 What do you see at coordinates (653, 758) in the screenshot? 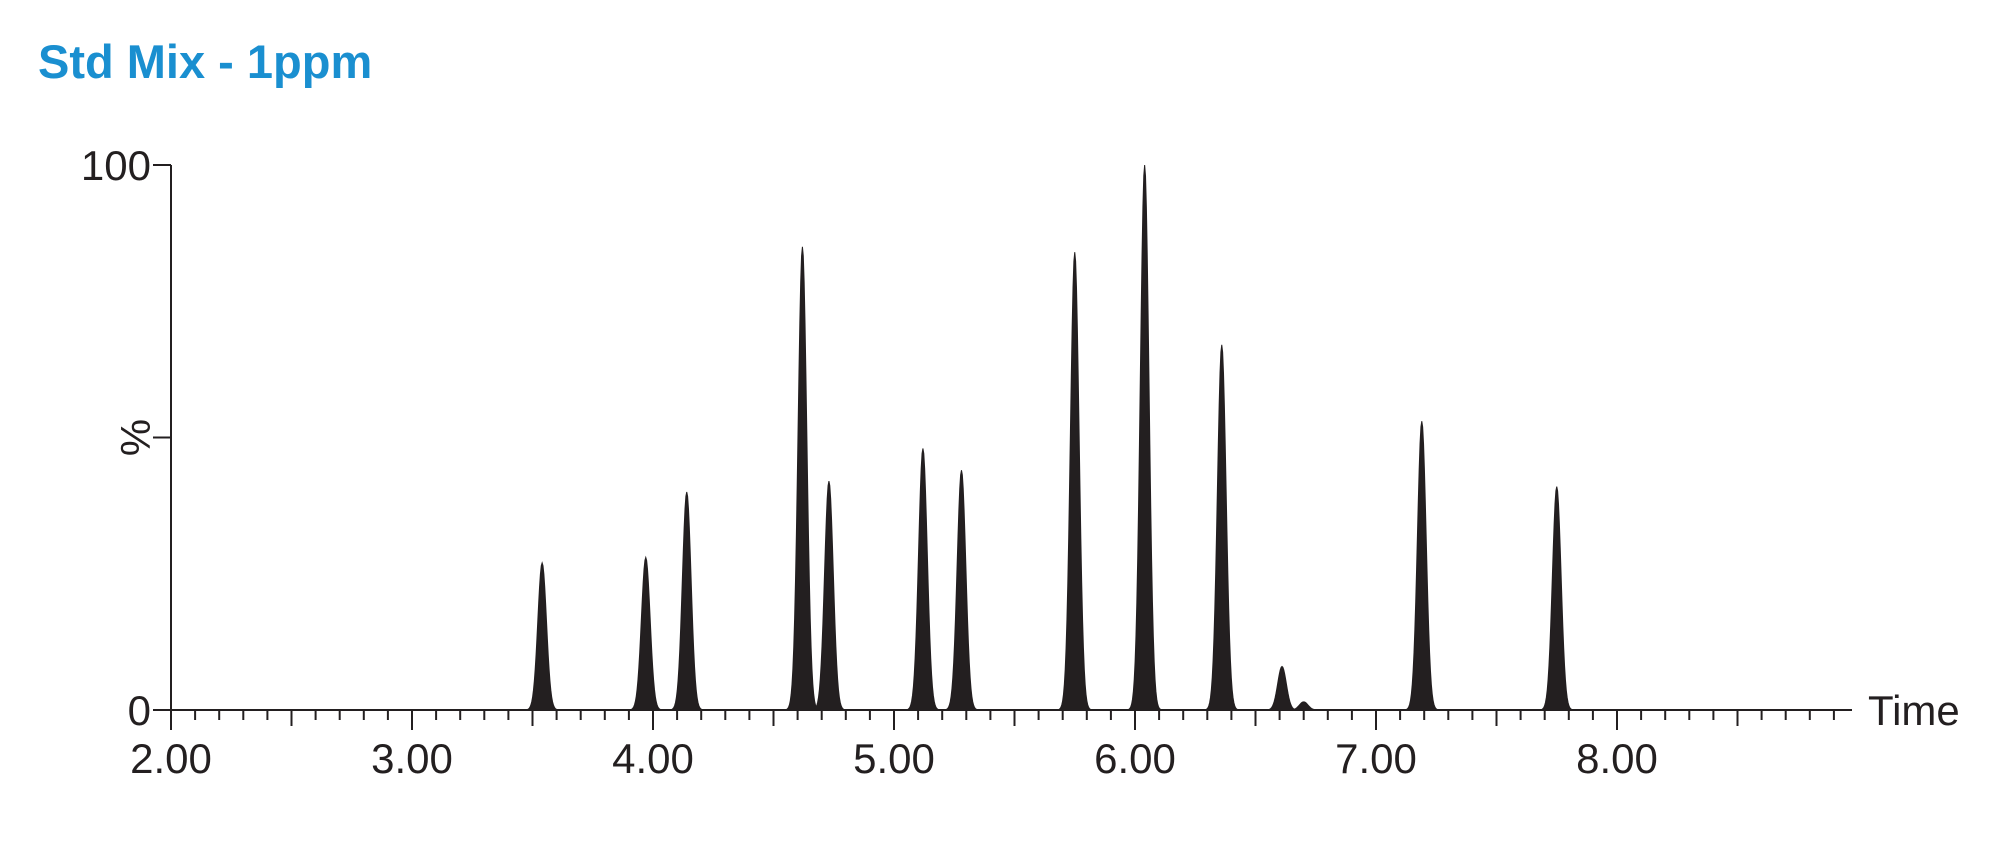
I see `x-tick-label: 4.00` at bounding box center [653, 758].